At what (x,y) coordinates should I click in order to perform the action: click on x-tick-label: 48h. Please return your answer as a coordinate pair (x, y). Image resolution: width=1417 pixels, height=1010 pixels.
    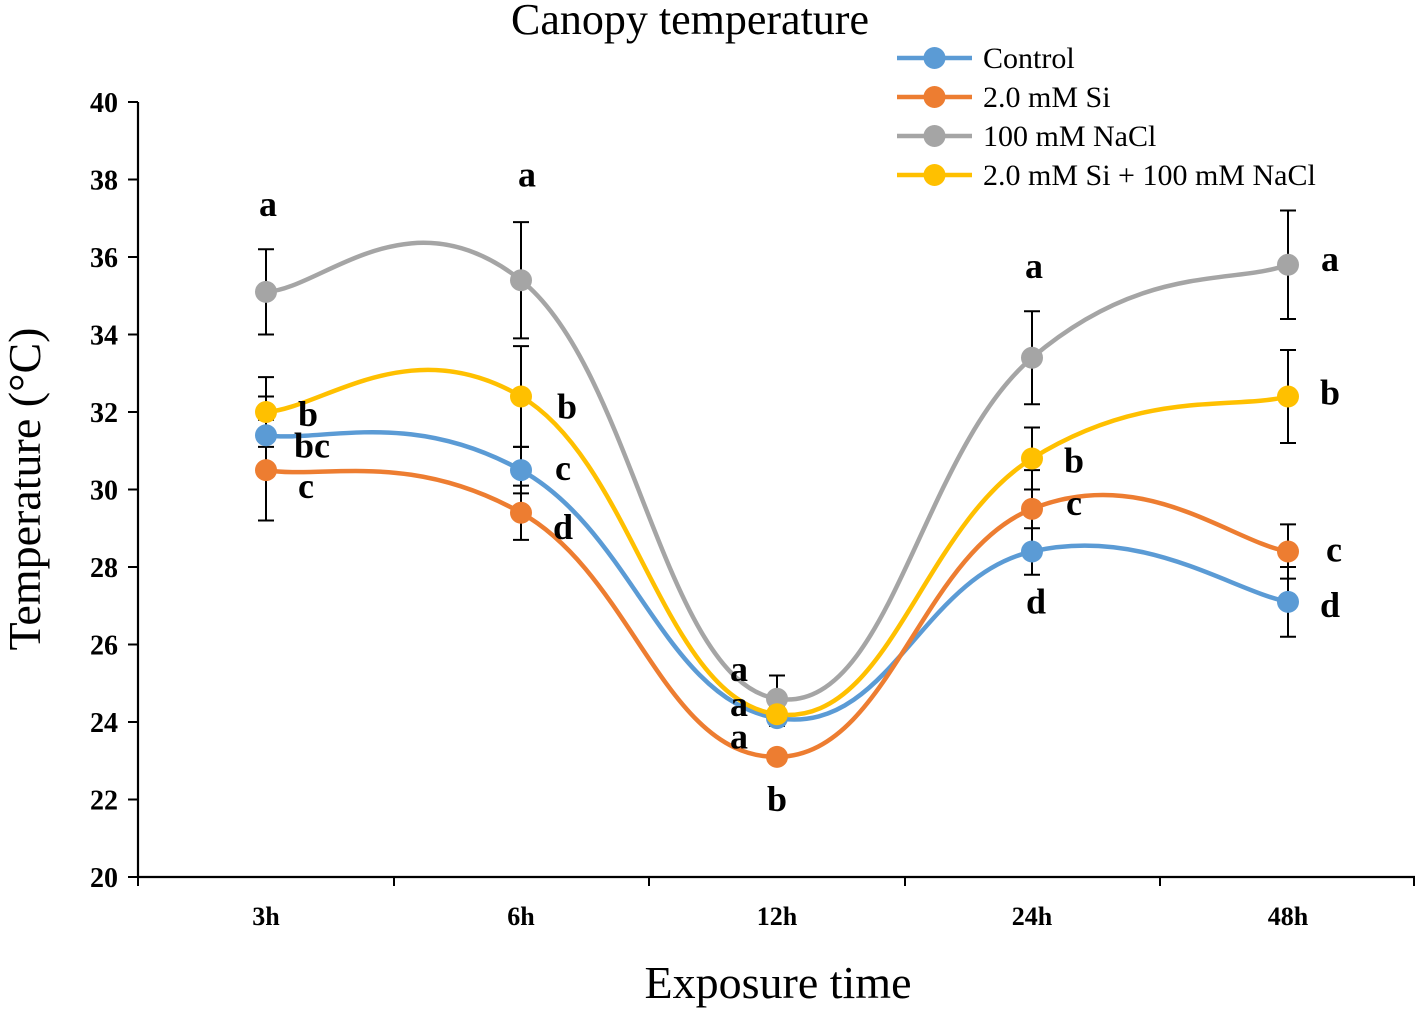
    Looking at the image, I should click on (1288, 916).